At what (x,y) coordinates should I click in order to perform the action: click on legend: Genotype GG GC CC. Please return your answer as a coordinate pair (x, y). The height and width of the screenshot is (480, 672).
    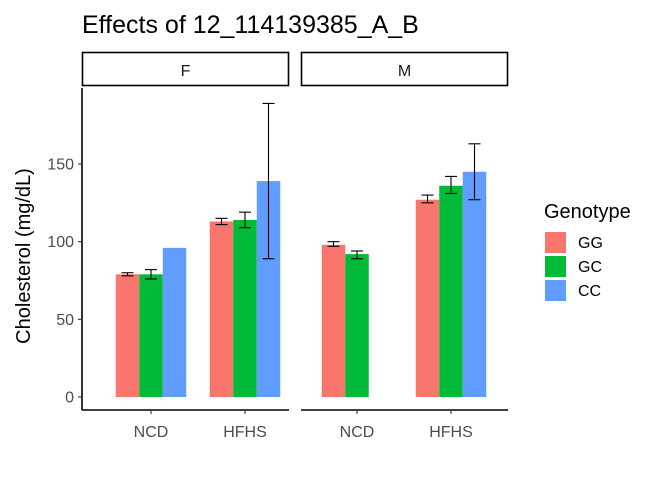
    Looking at the image, I should click on (587, 251).